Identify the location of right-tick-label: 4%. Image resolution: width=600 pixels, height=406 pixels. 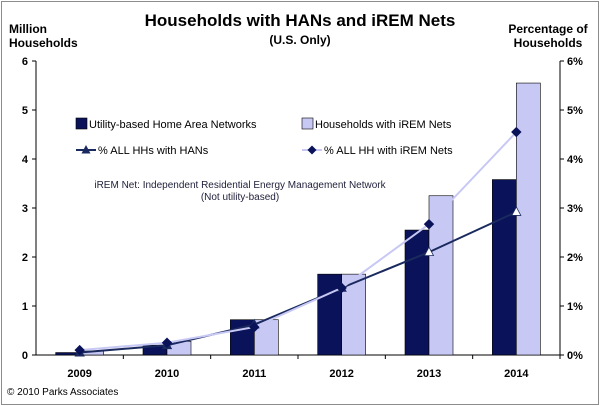
(575, 160).